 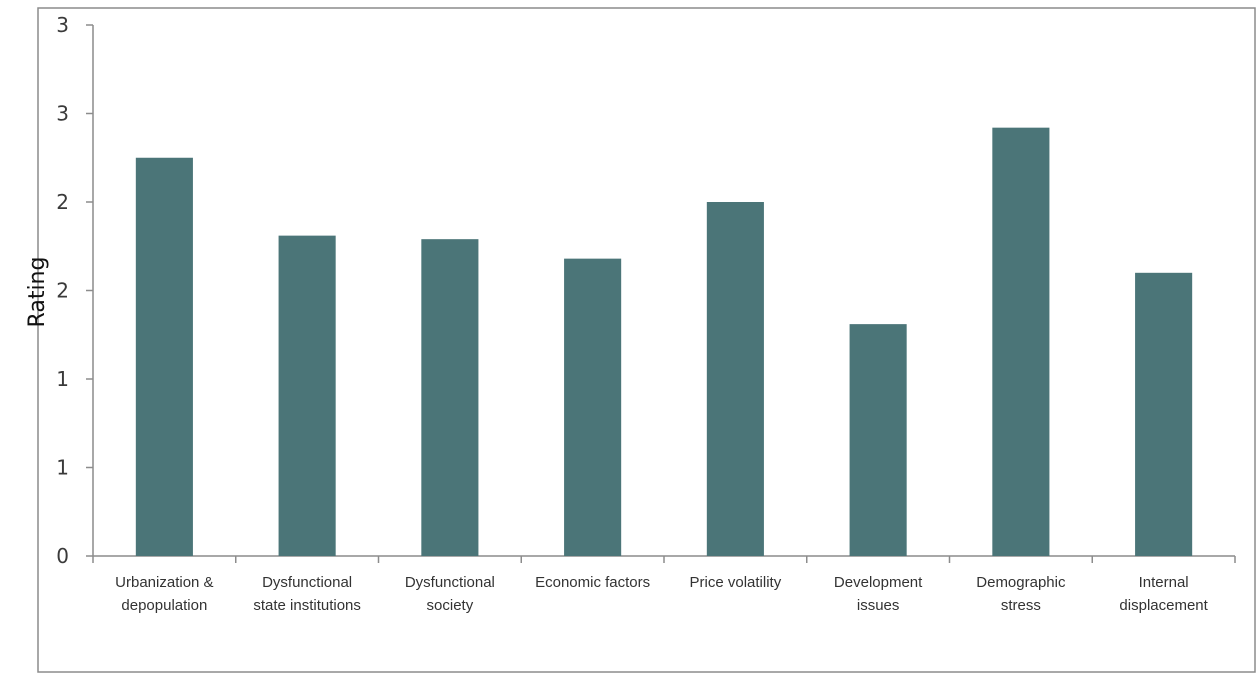 What do you see at coordinates (62, 556) in the screenshot?
I see `y-tick-label: 0` at bounding box center [62, 556].